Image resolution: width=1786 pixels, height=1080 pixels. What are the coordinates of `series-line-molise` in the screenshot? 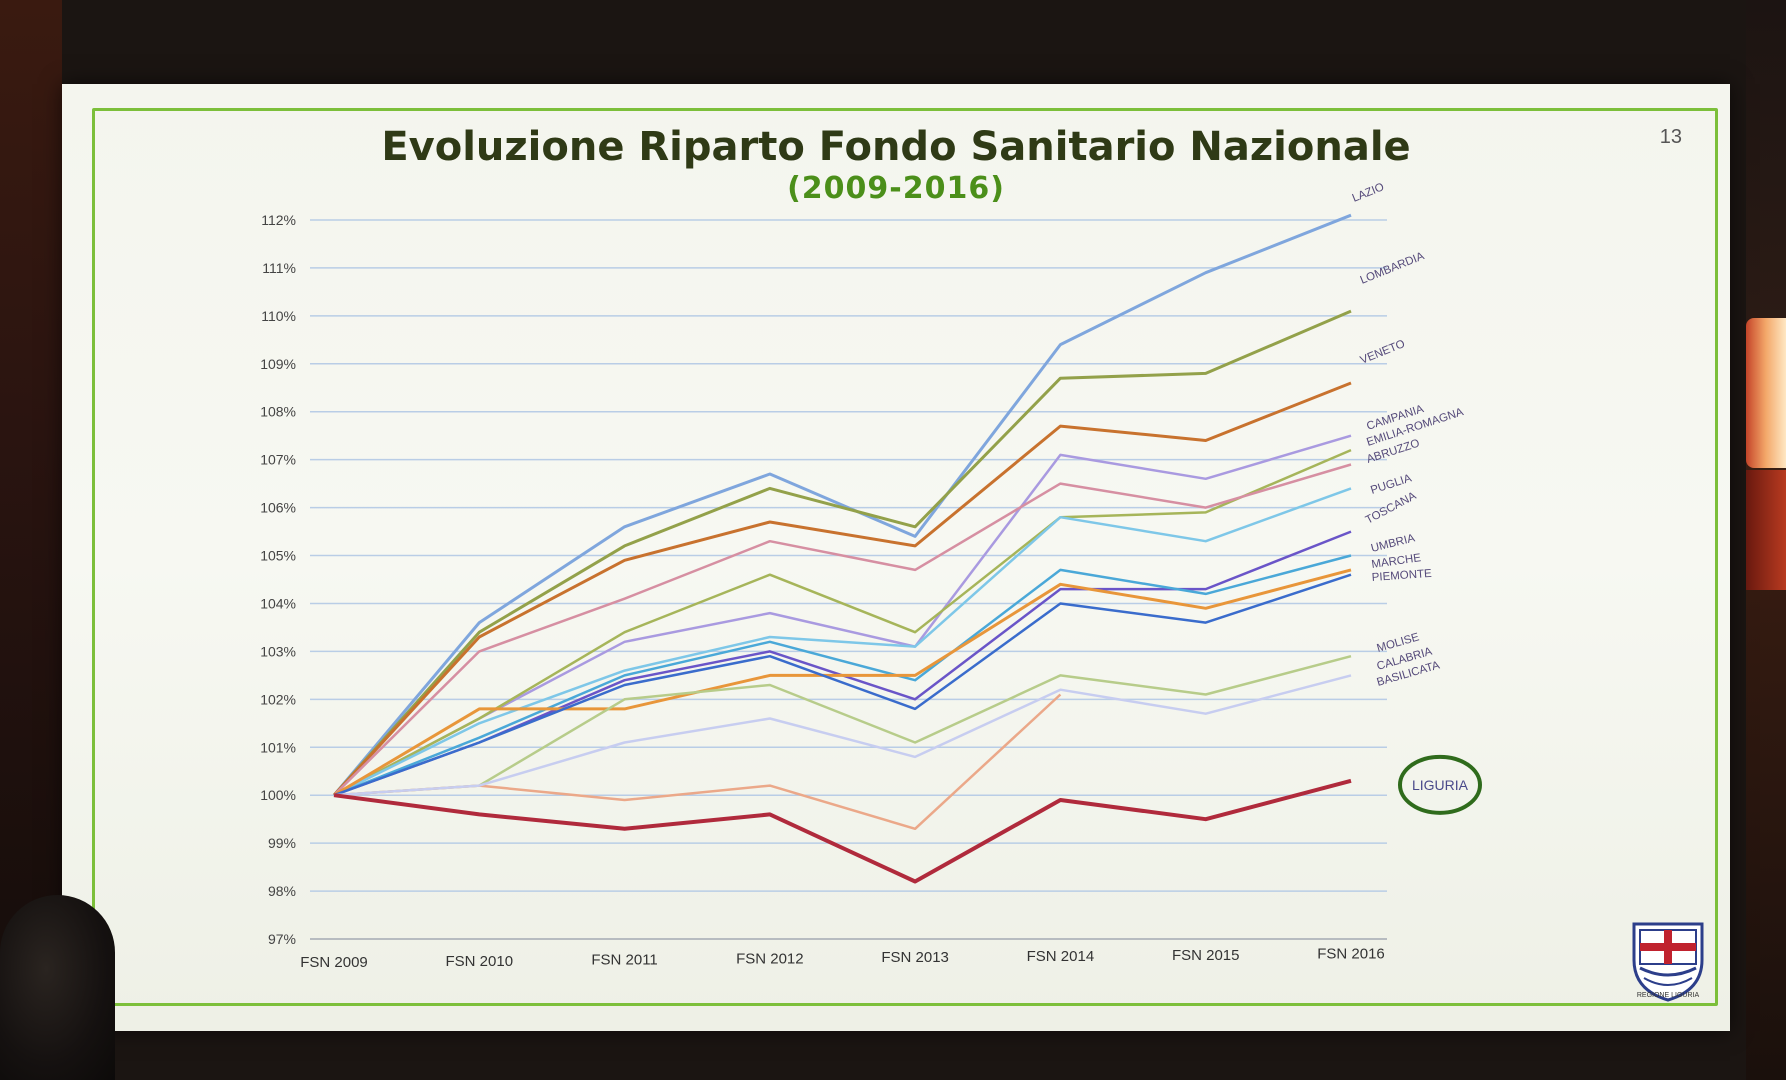 It's located at (842, 725).